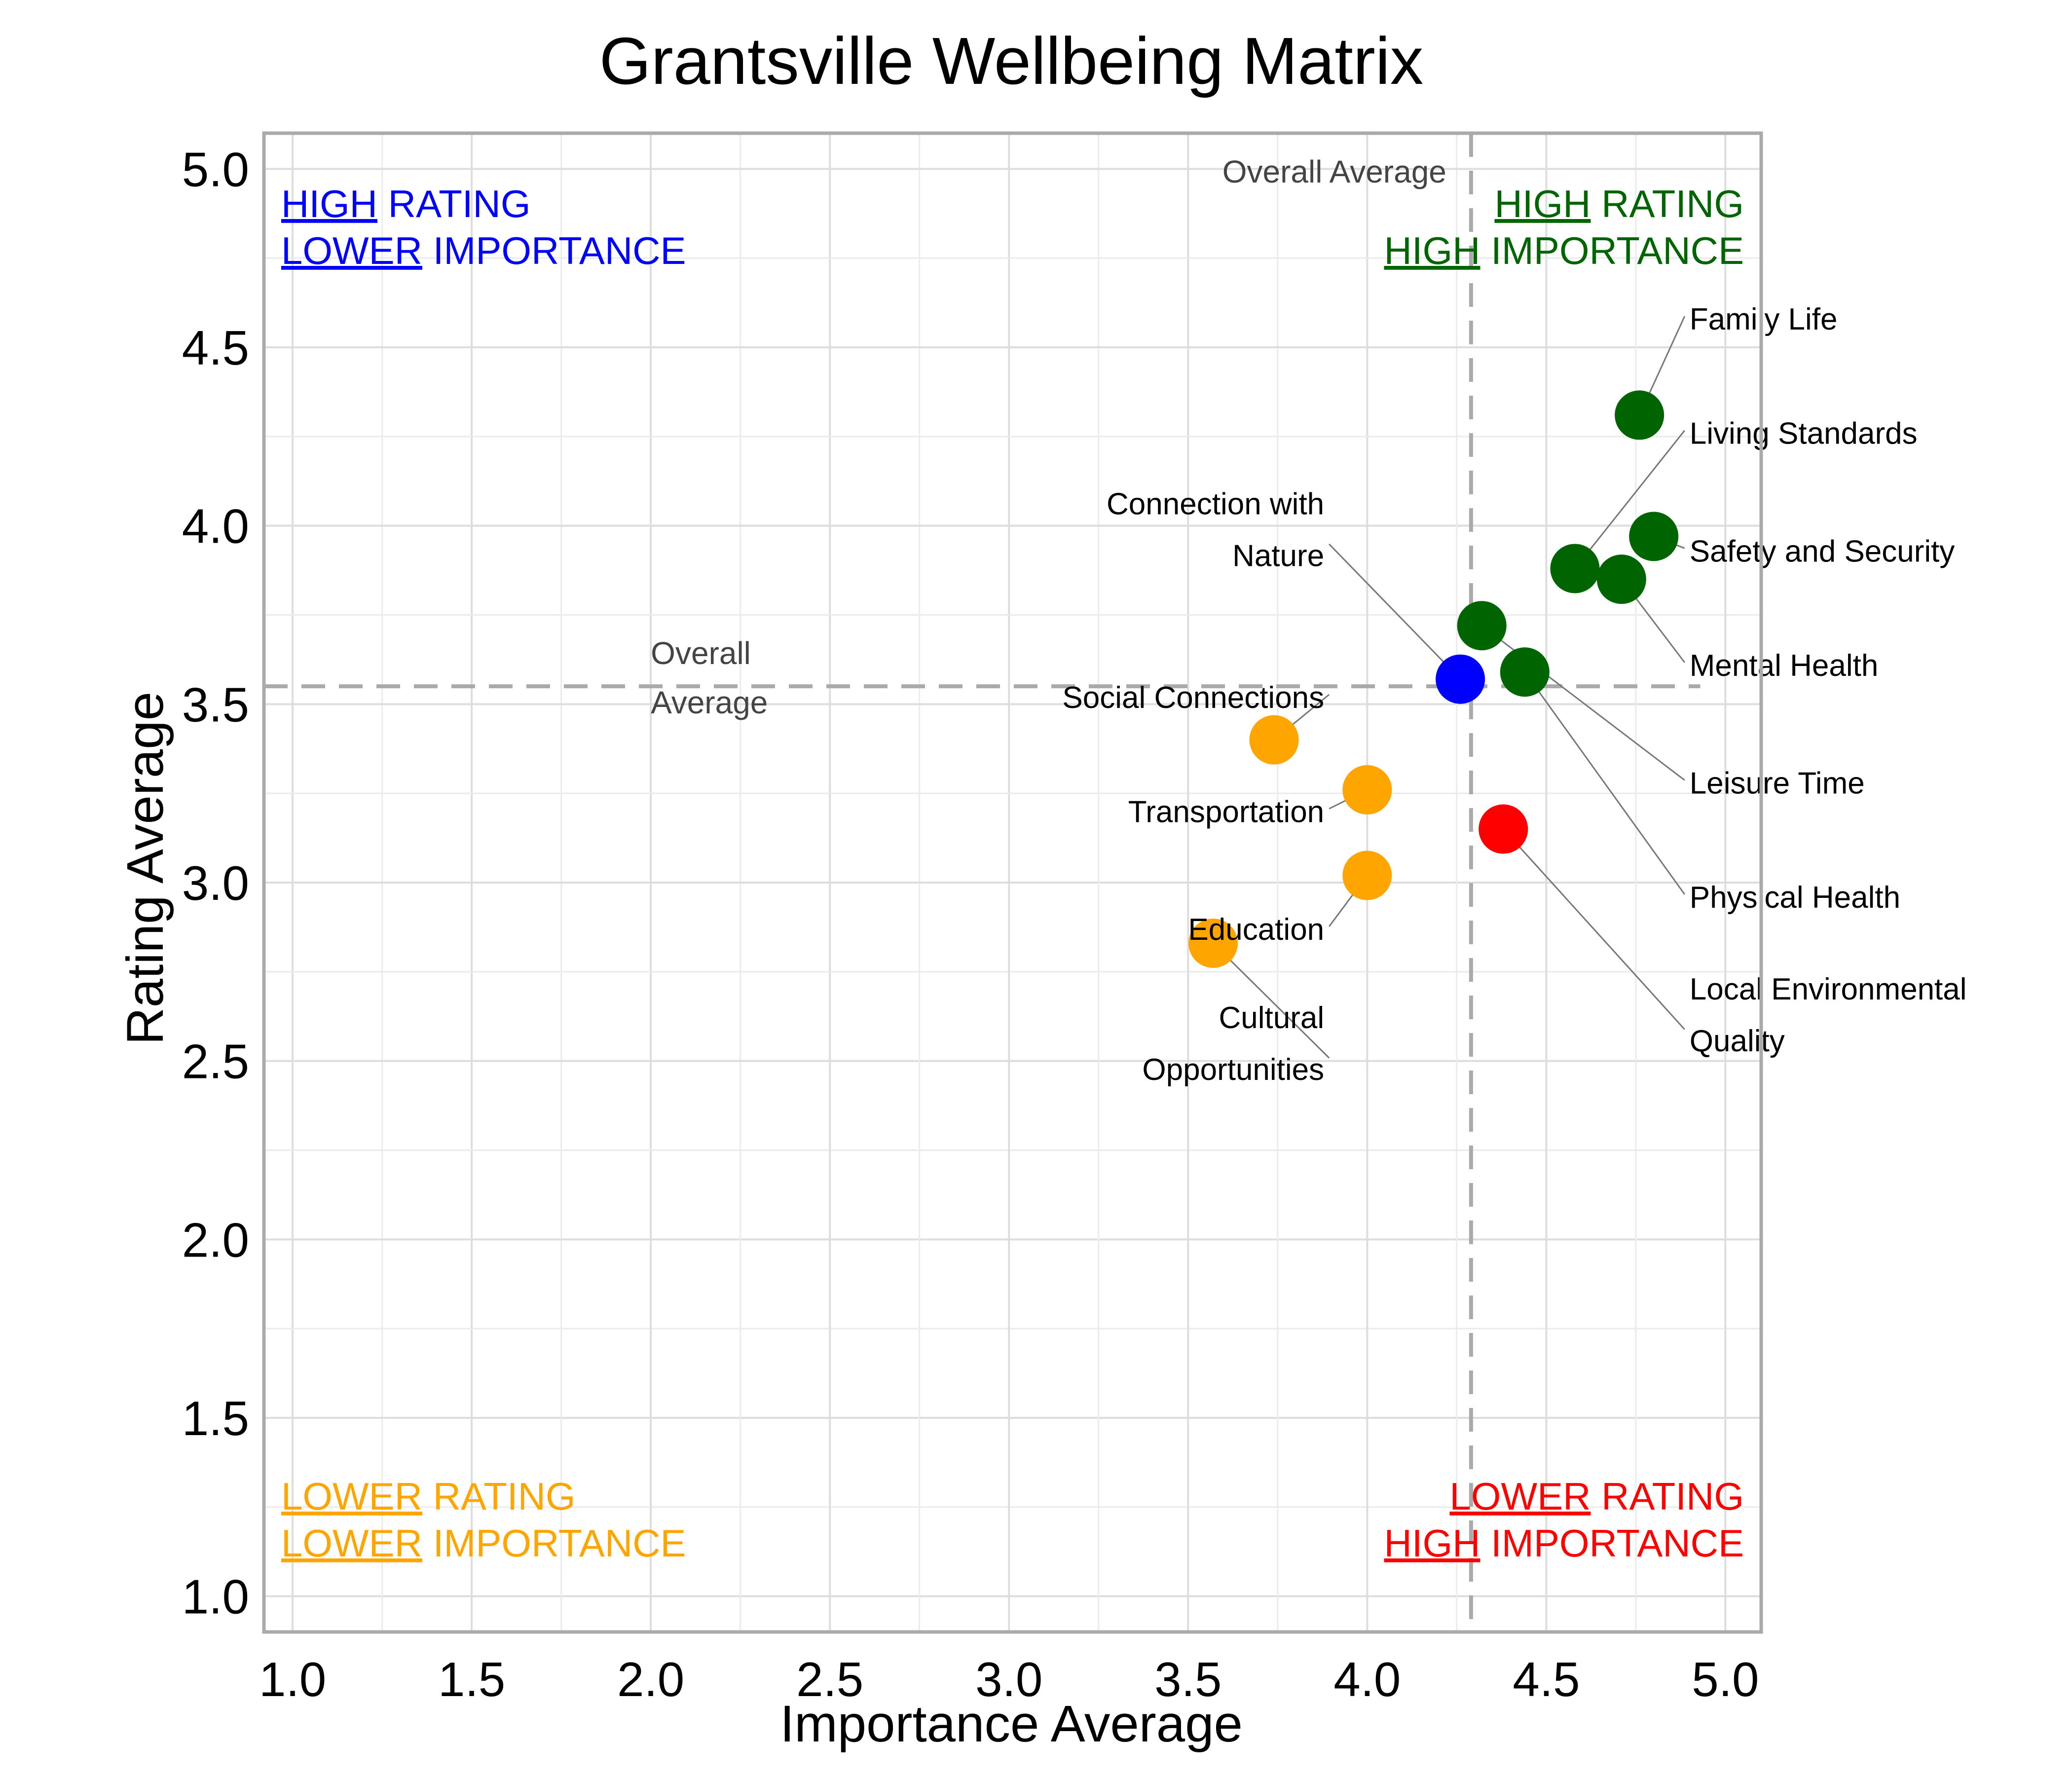 This screenshot has width=2072, height=1776. I want to click on quadrant-label-top-right: HIGH RATING, so click(1619, 204).